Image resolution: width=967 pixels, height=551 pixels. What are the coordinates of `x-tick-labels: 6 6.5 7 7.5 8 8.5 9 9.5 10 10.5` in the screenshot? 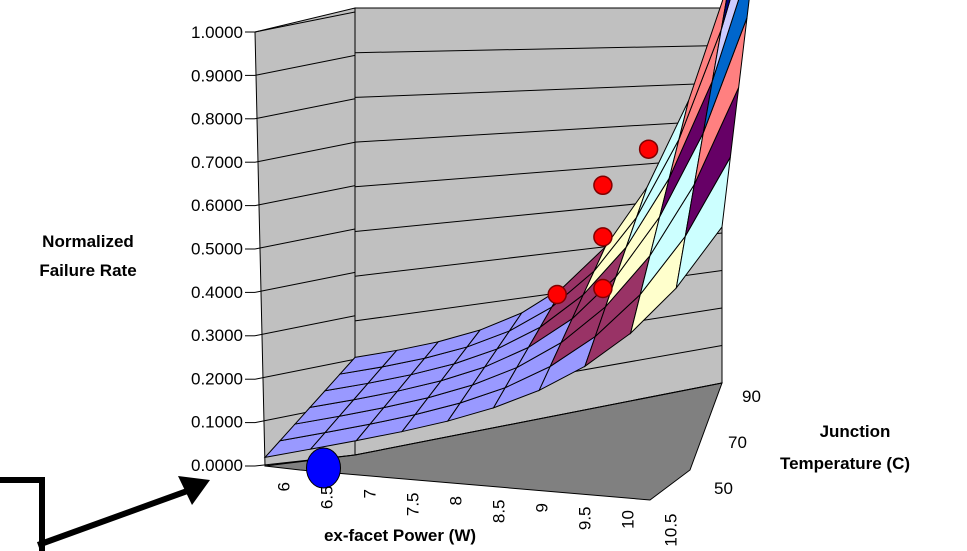 It's located at (477, 514).